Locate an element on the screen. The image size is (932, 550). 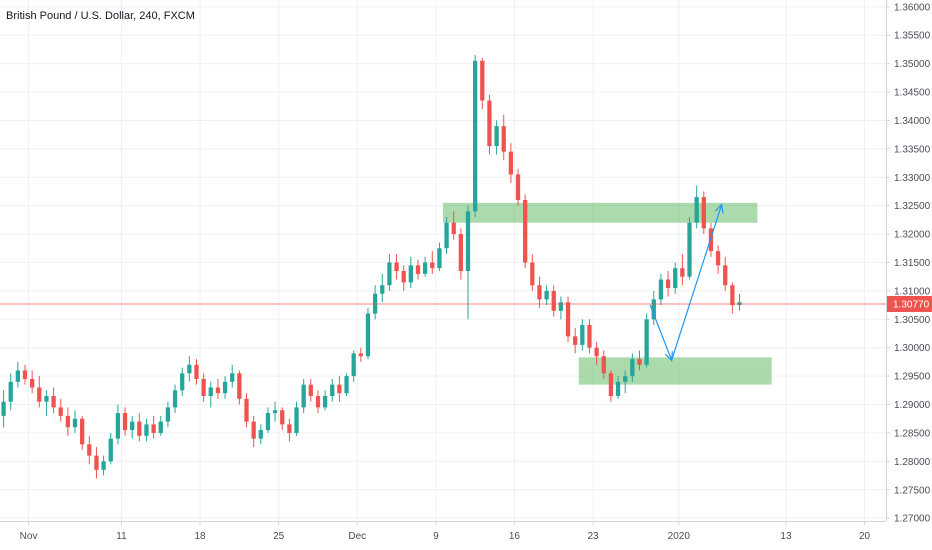
x-tick-label: 2020 is located at coordinates (679, 536).